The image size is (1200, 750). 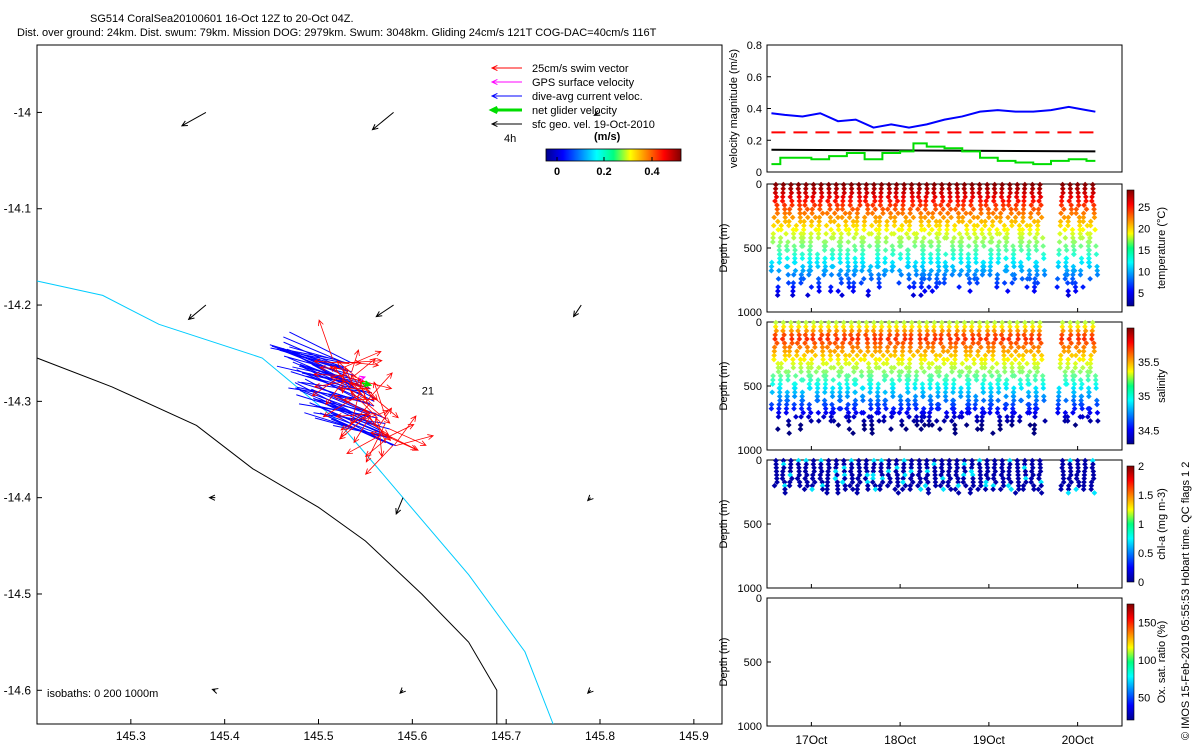 I want to click on velocity-y-tick-label: 0.2, so click(x=754, y=141).